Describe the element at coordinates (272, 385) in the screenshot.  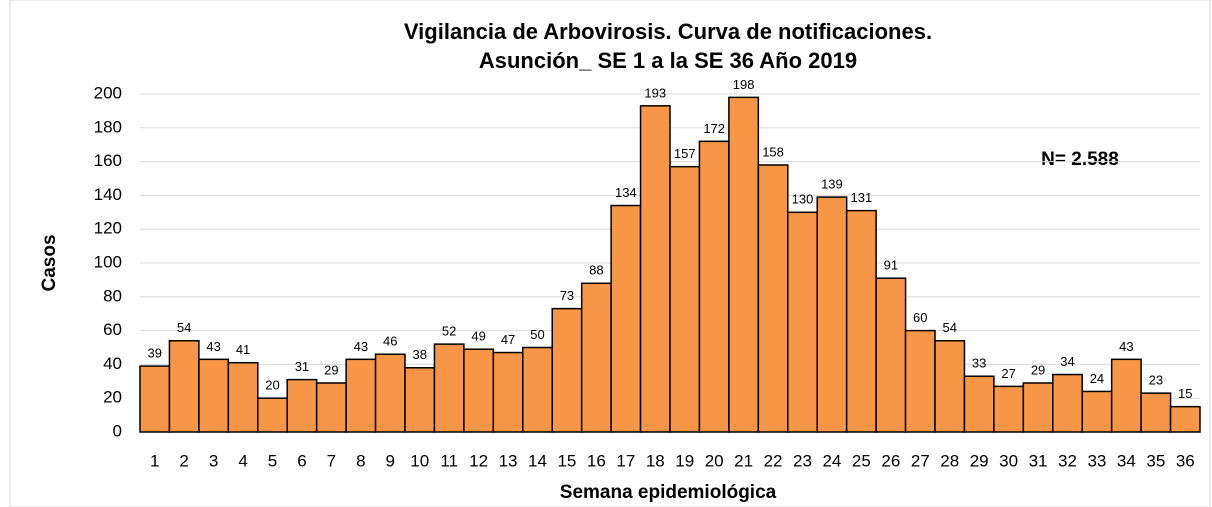
I see `data-label: 20` at that location.